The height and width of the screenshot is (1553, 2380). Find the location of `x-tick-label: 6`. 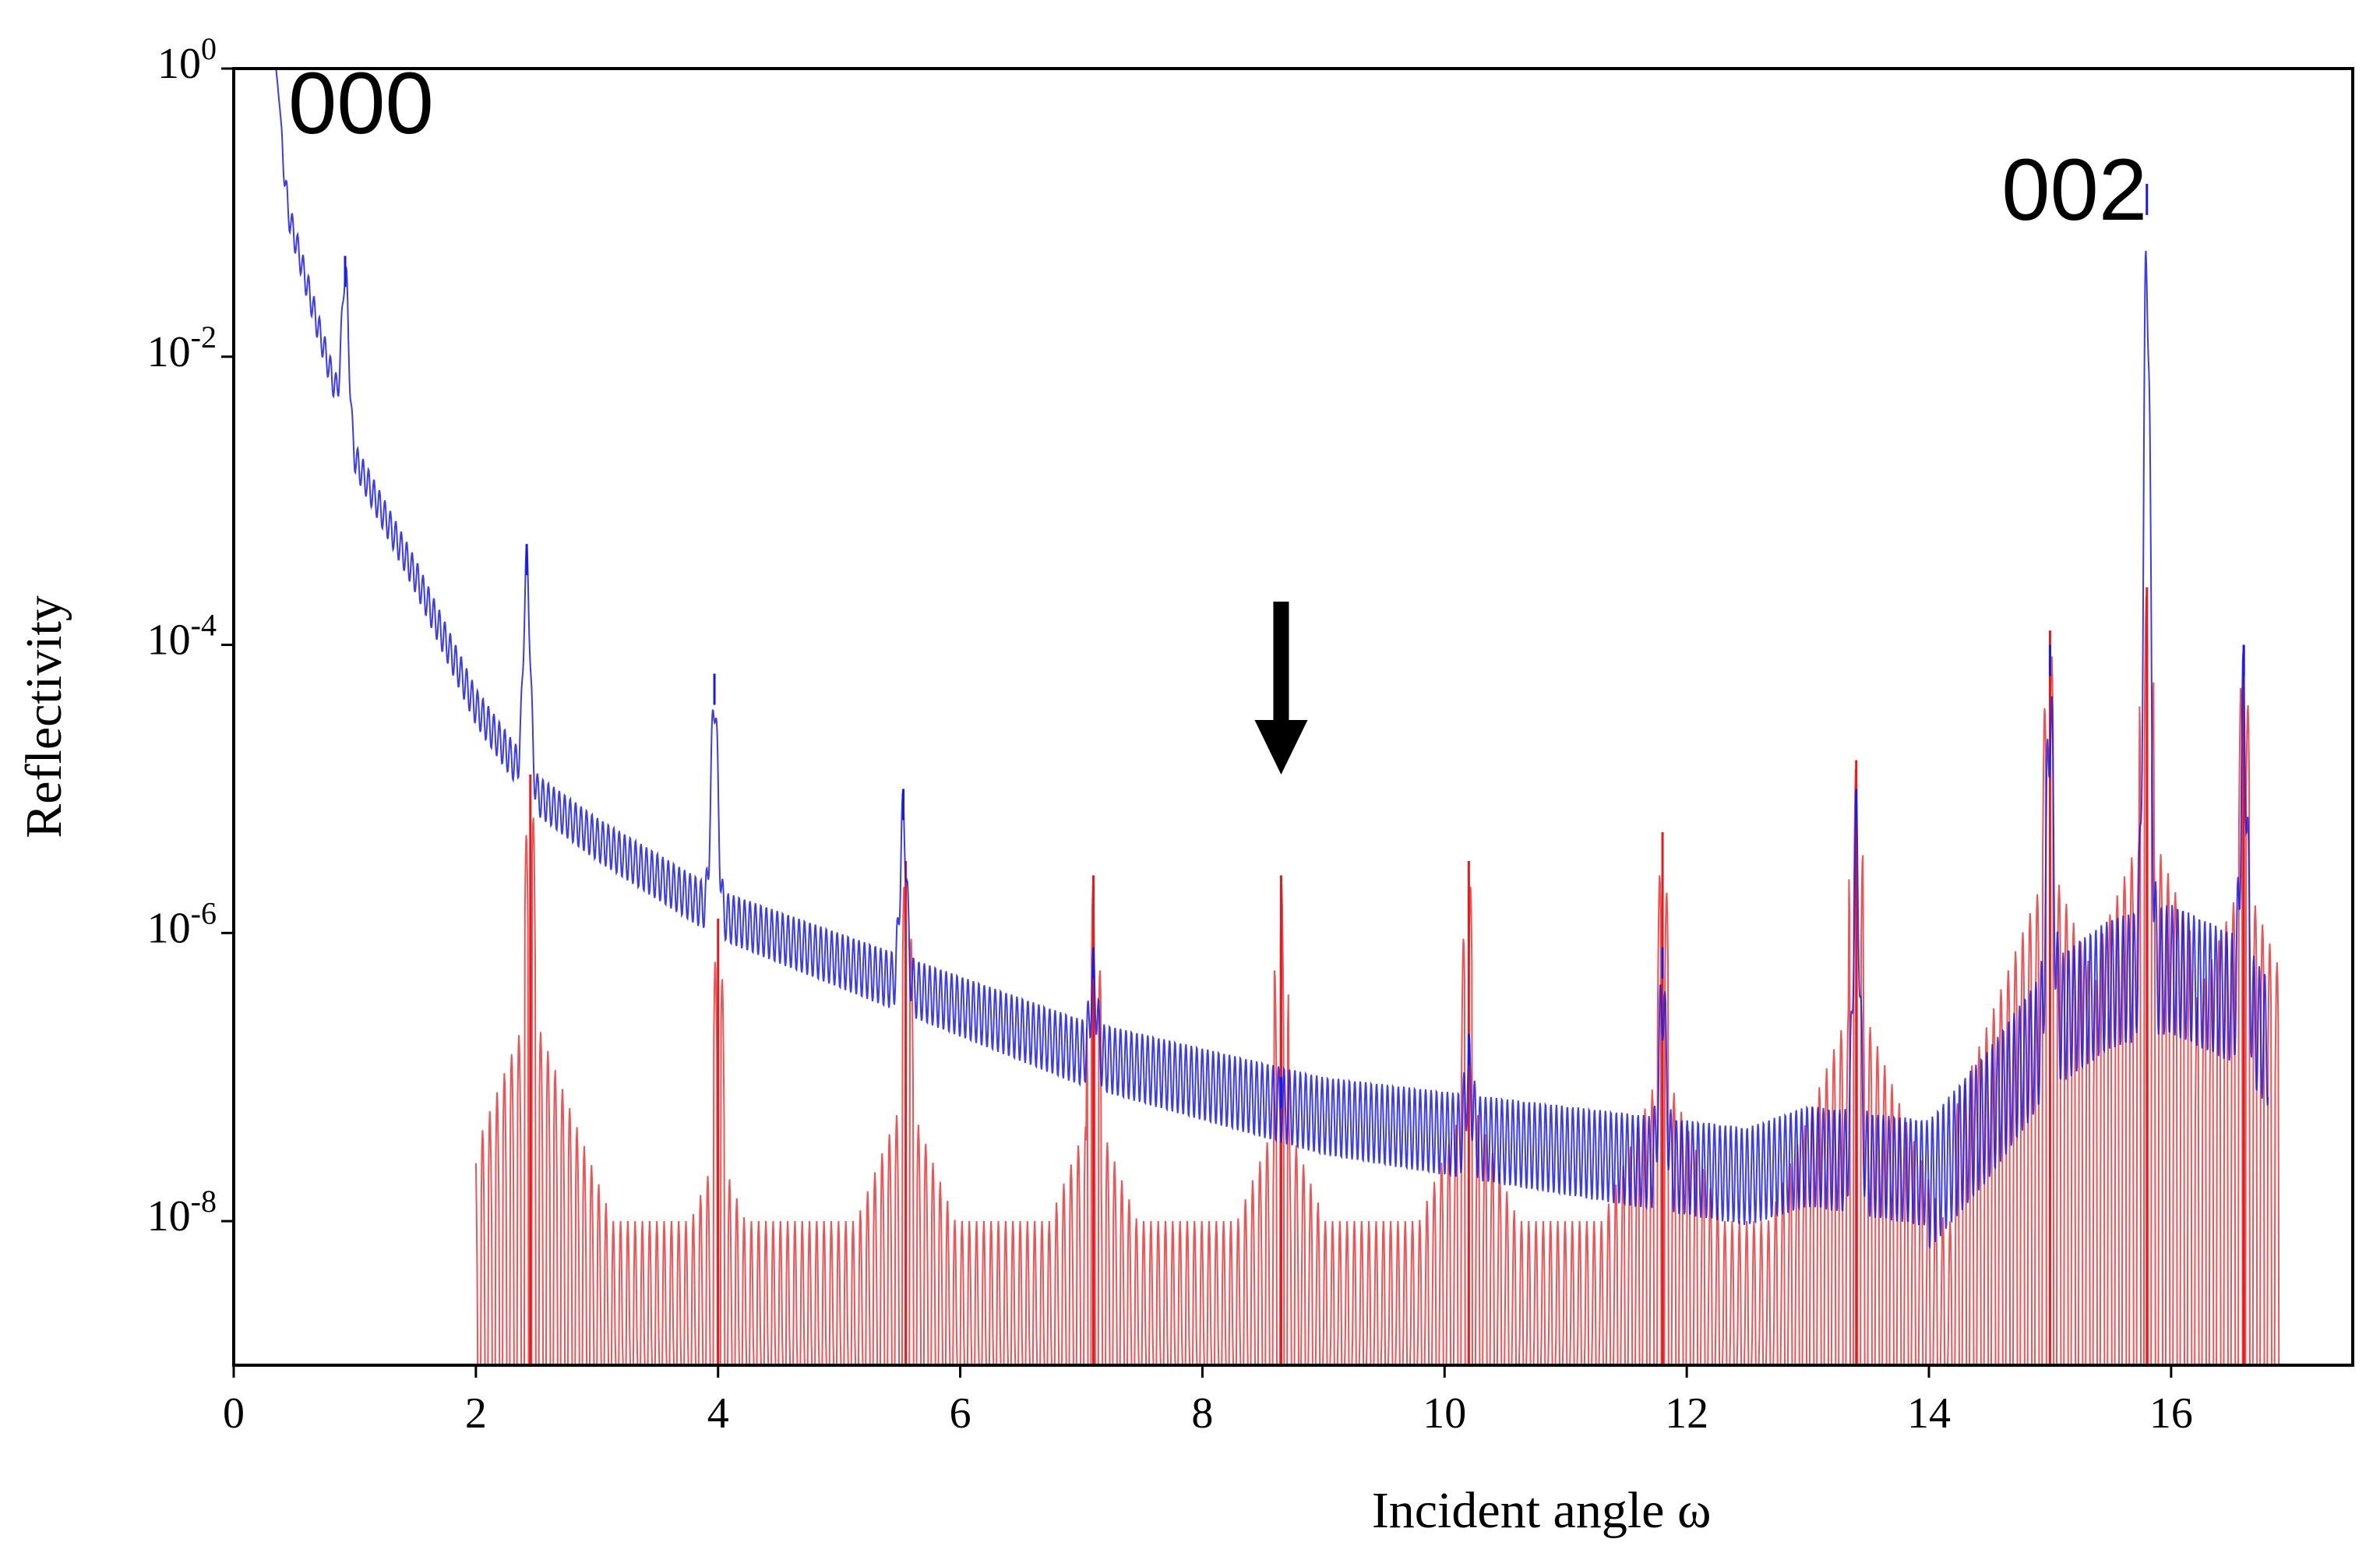

x-tick-label: 6 is located at coordinates (961, 1414).